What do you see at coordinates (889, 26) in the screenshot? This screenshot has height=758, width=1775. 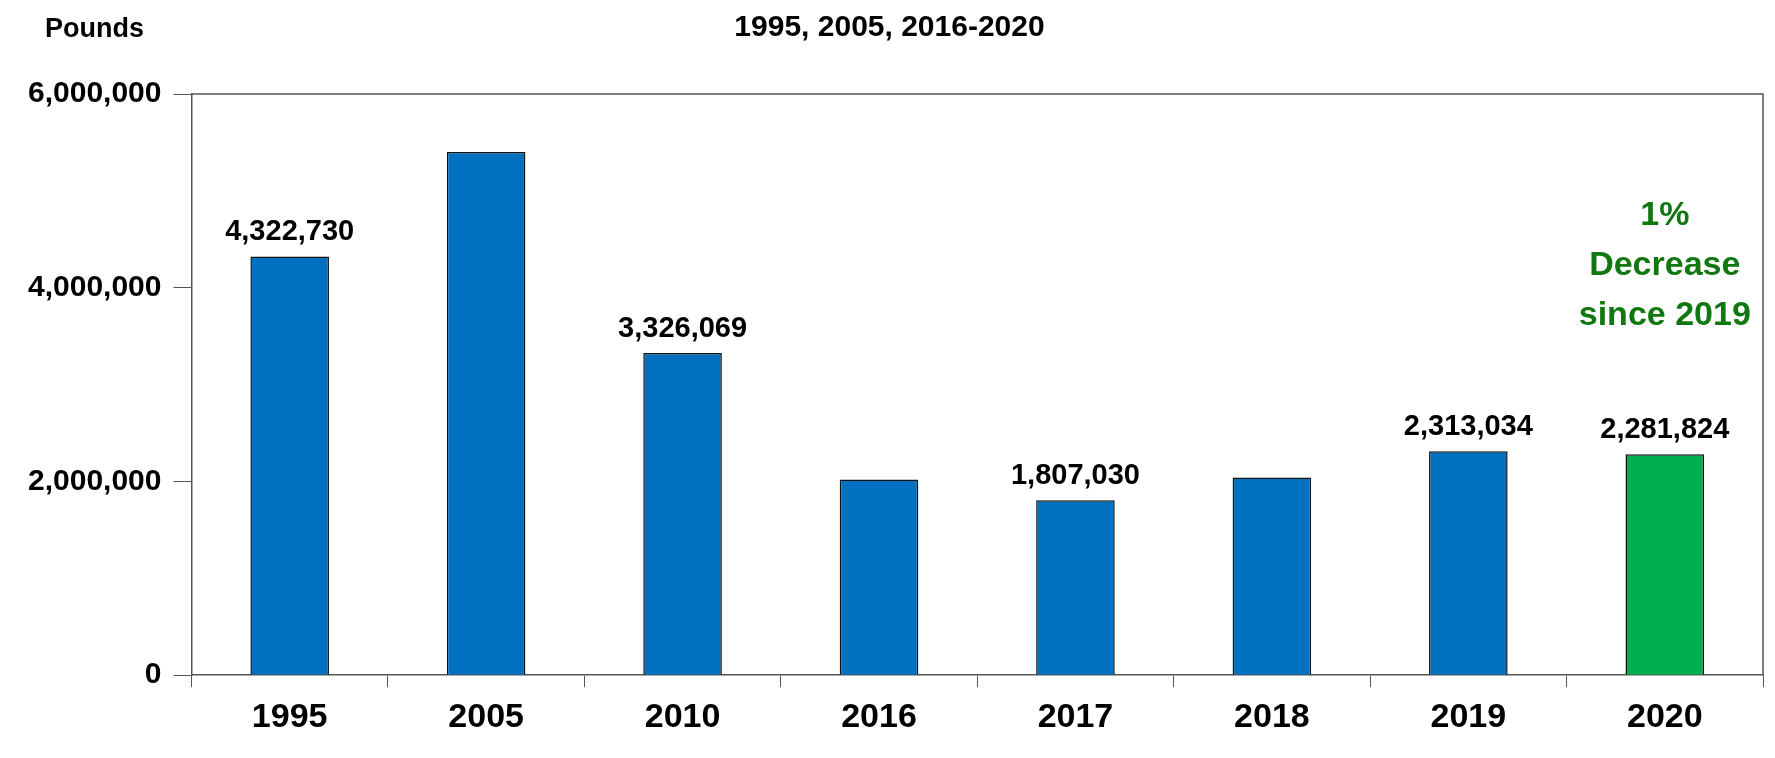 I see `chart-title: 1995, 2005, 2016-2020` at bounding box center [889, 26].